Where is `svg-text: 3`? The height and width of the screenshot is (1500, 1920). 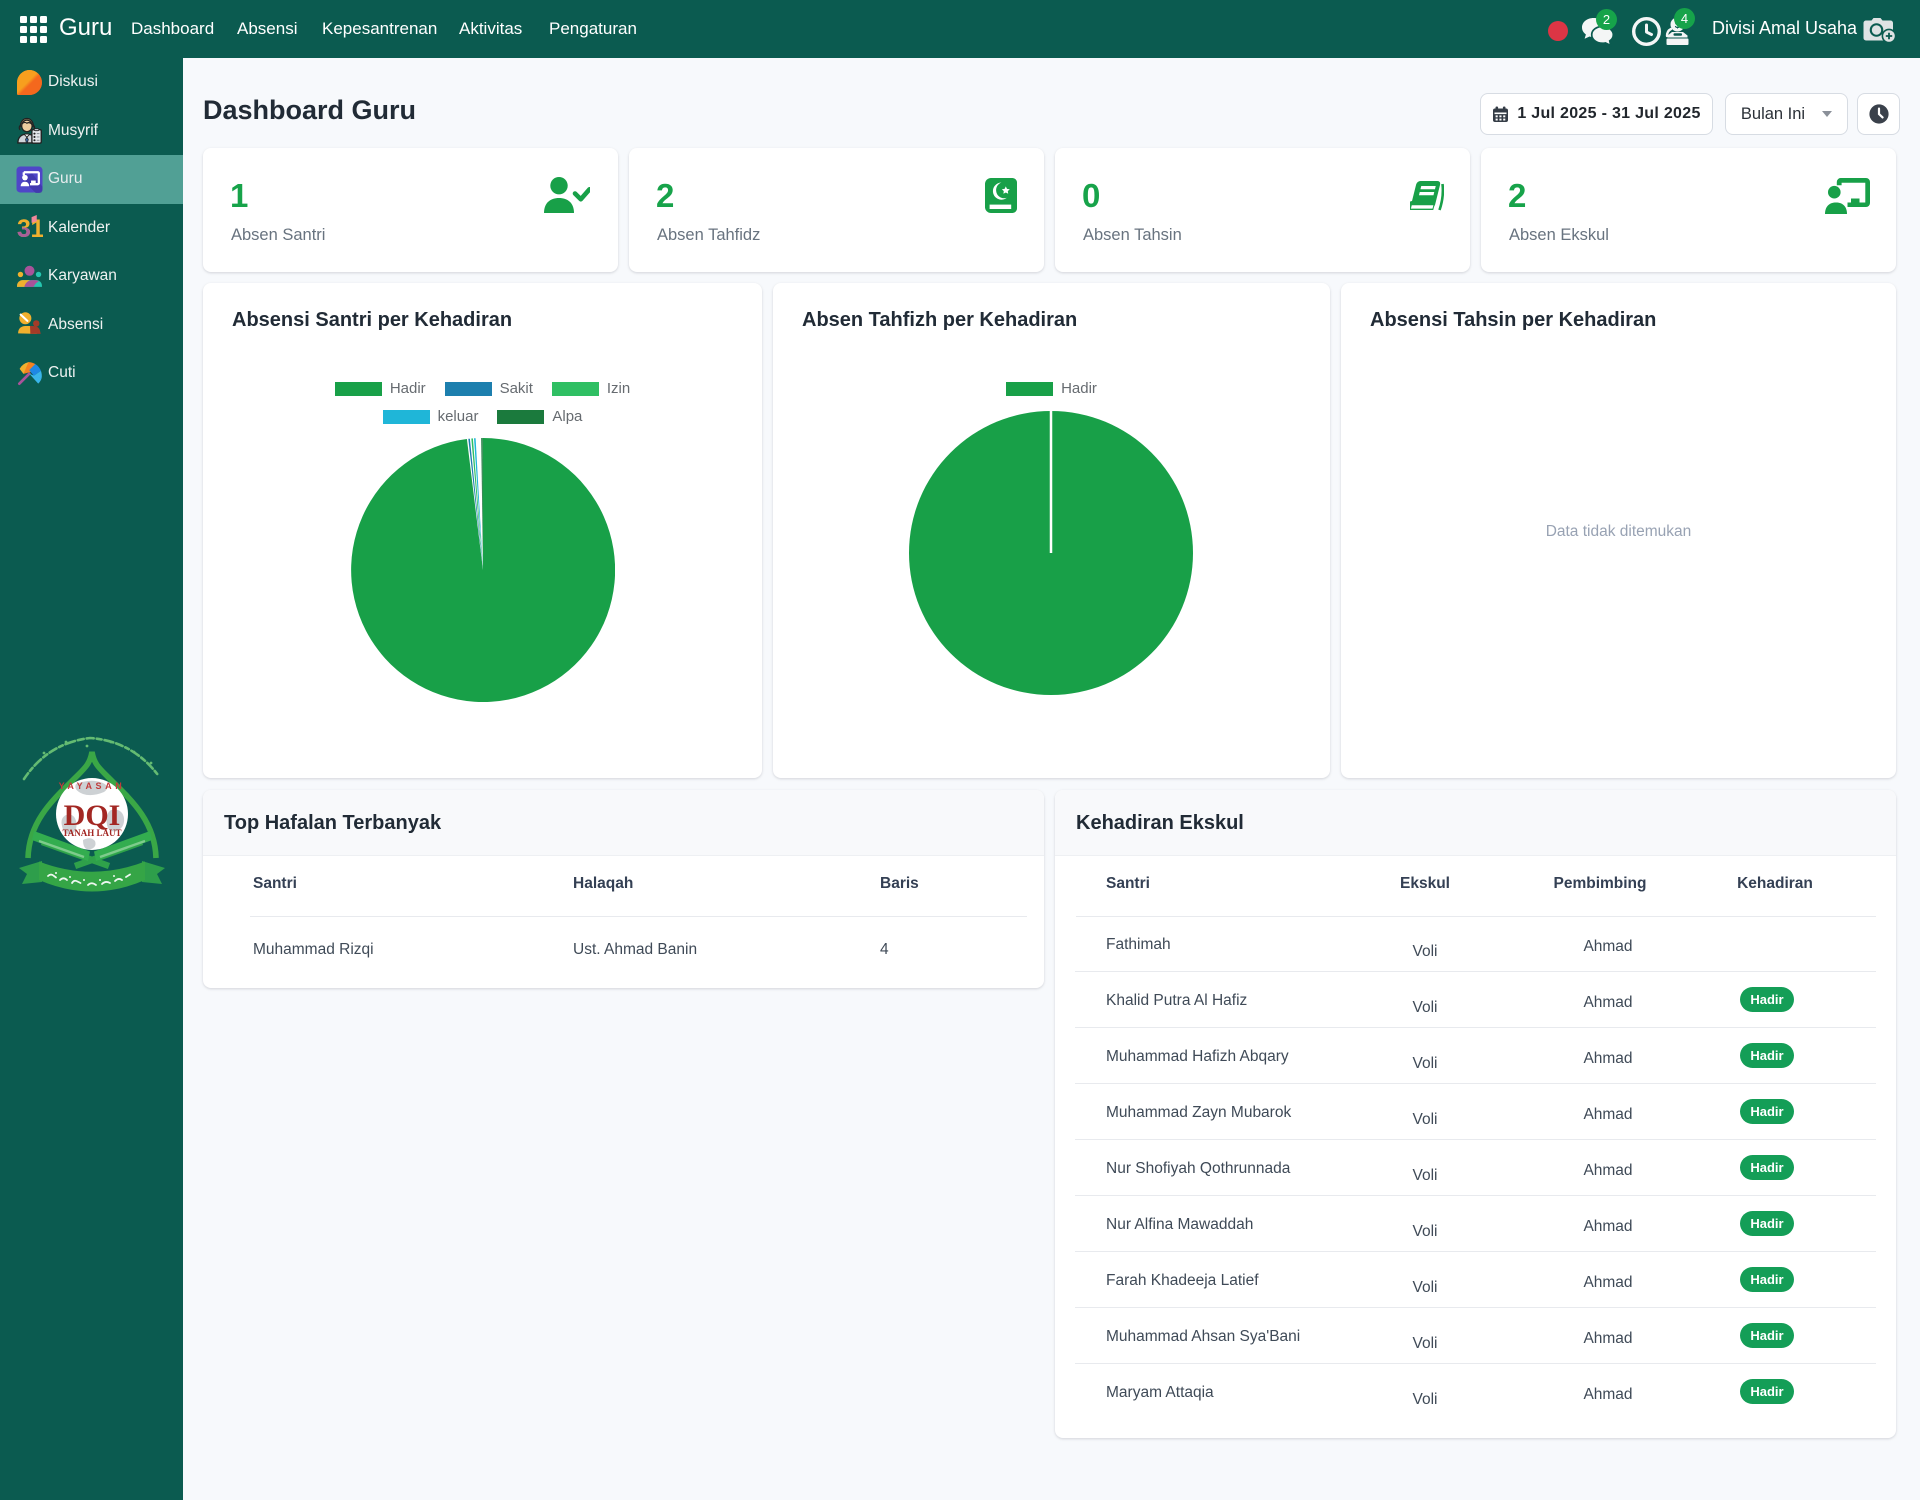 svg-text: 3 is located at coordinates (24, 228).